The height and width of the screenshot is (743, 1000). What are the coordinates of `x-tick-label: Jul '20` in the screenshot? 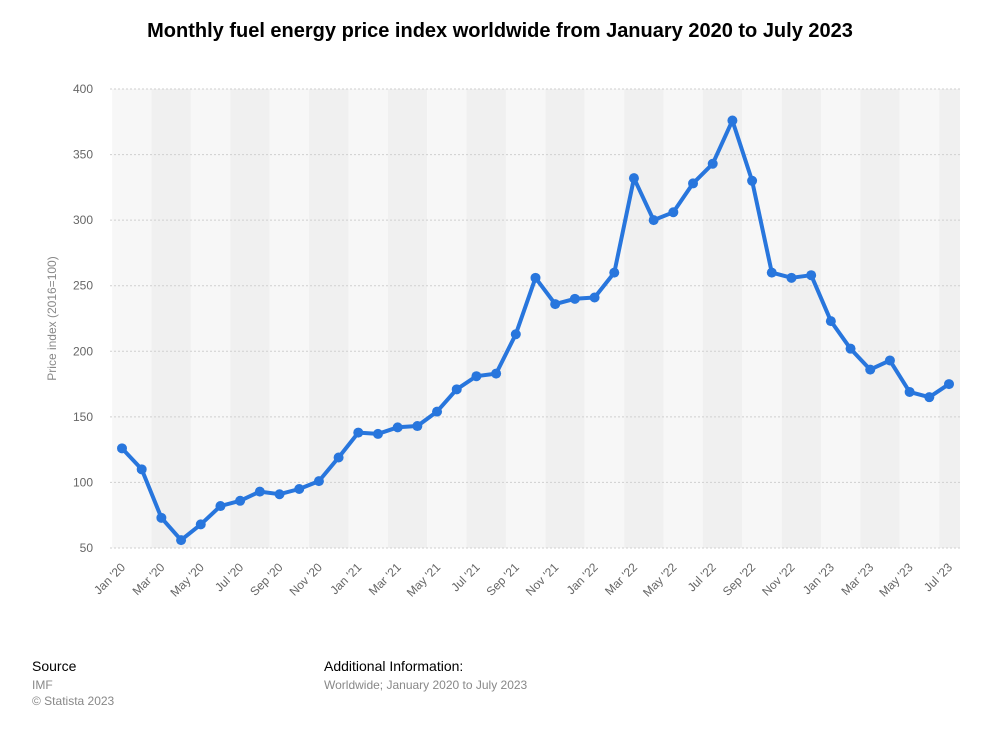 It's located at (229, 577).